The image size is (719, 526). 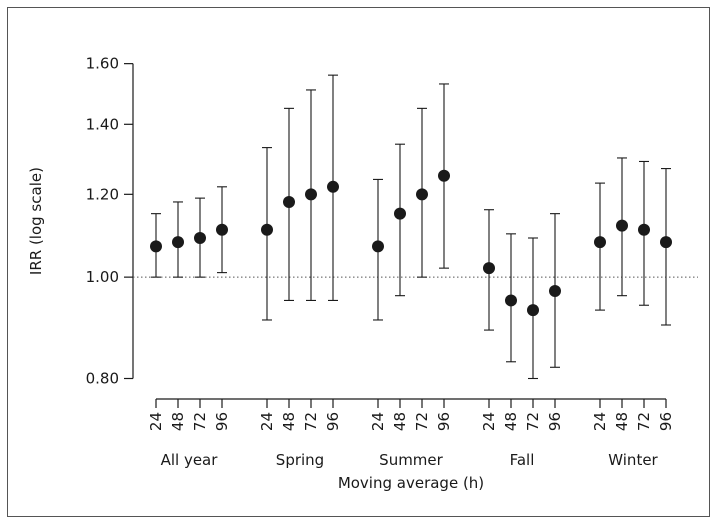 I want to click on group-label: Summer, so click(x=411, y=460).